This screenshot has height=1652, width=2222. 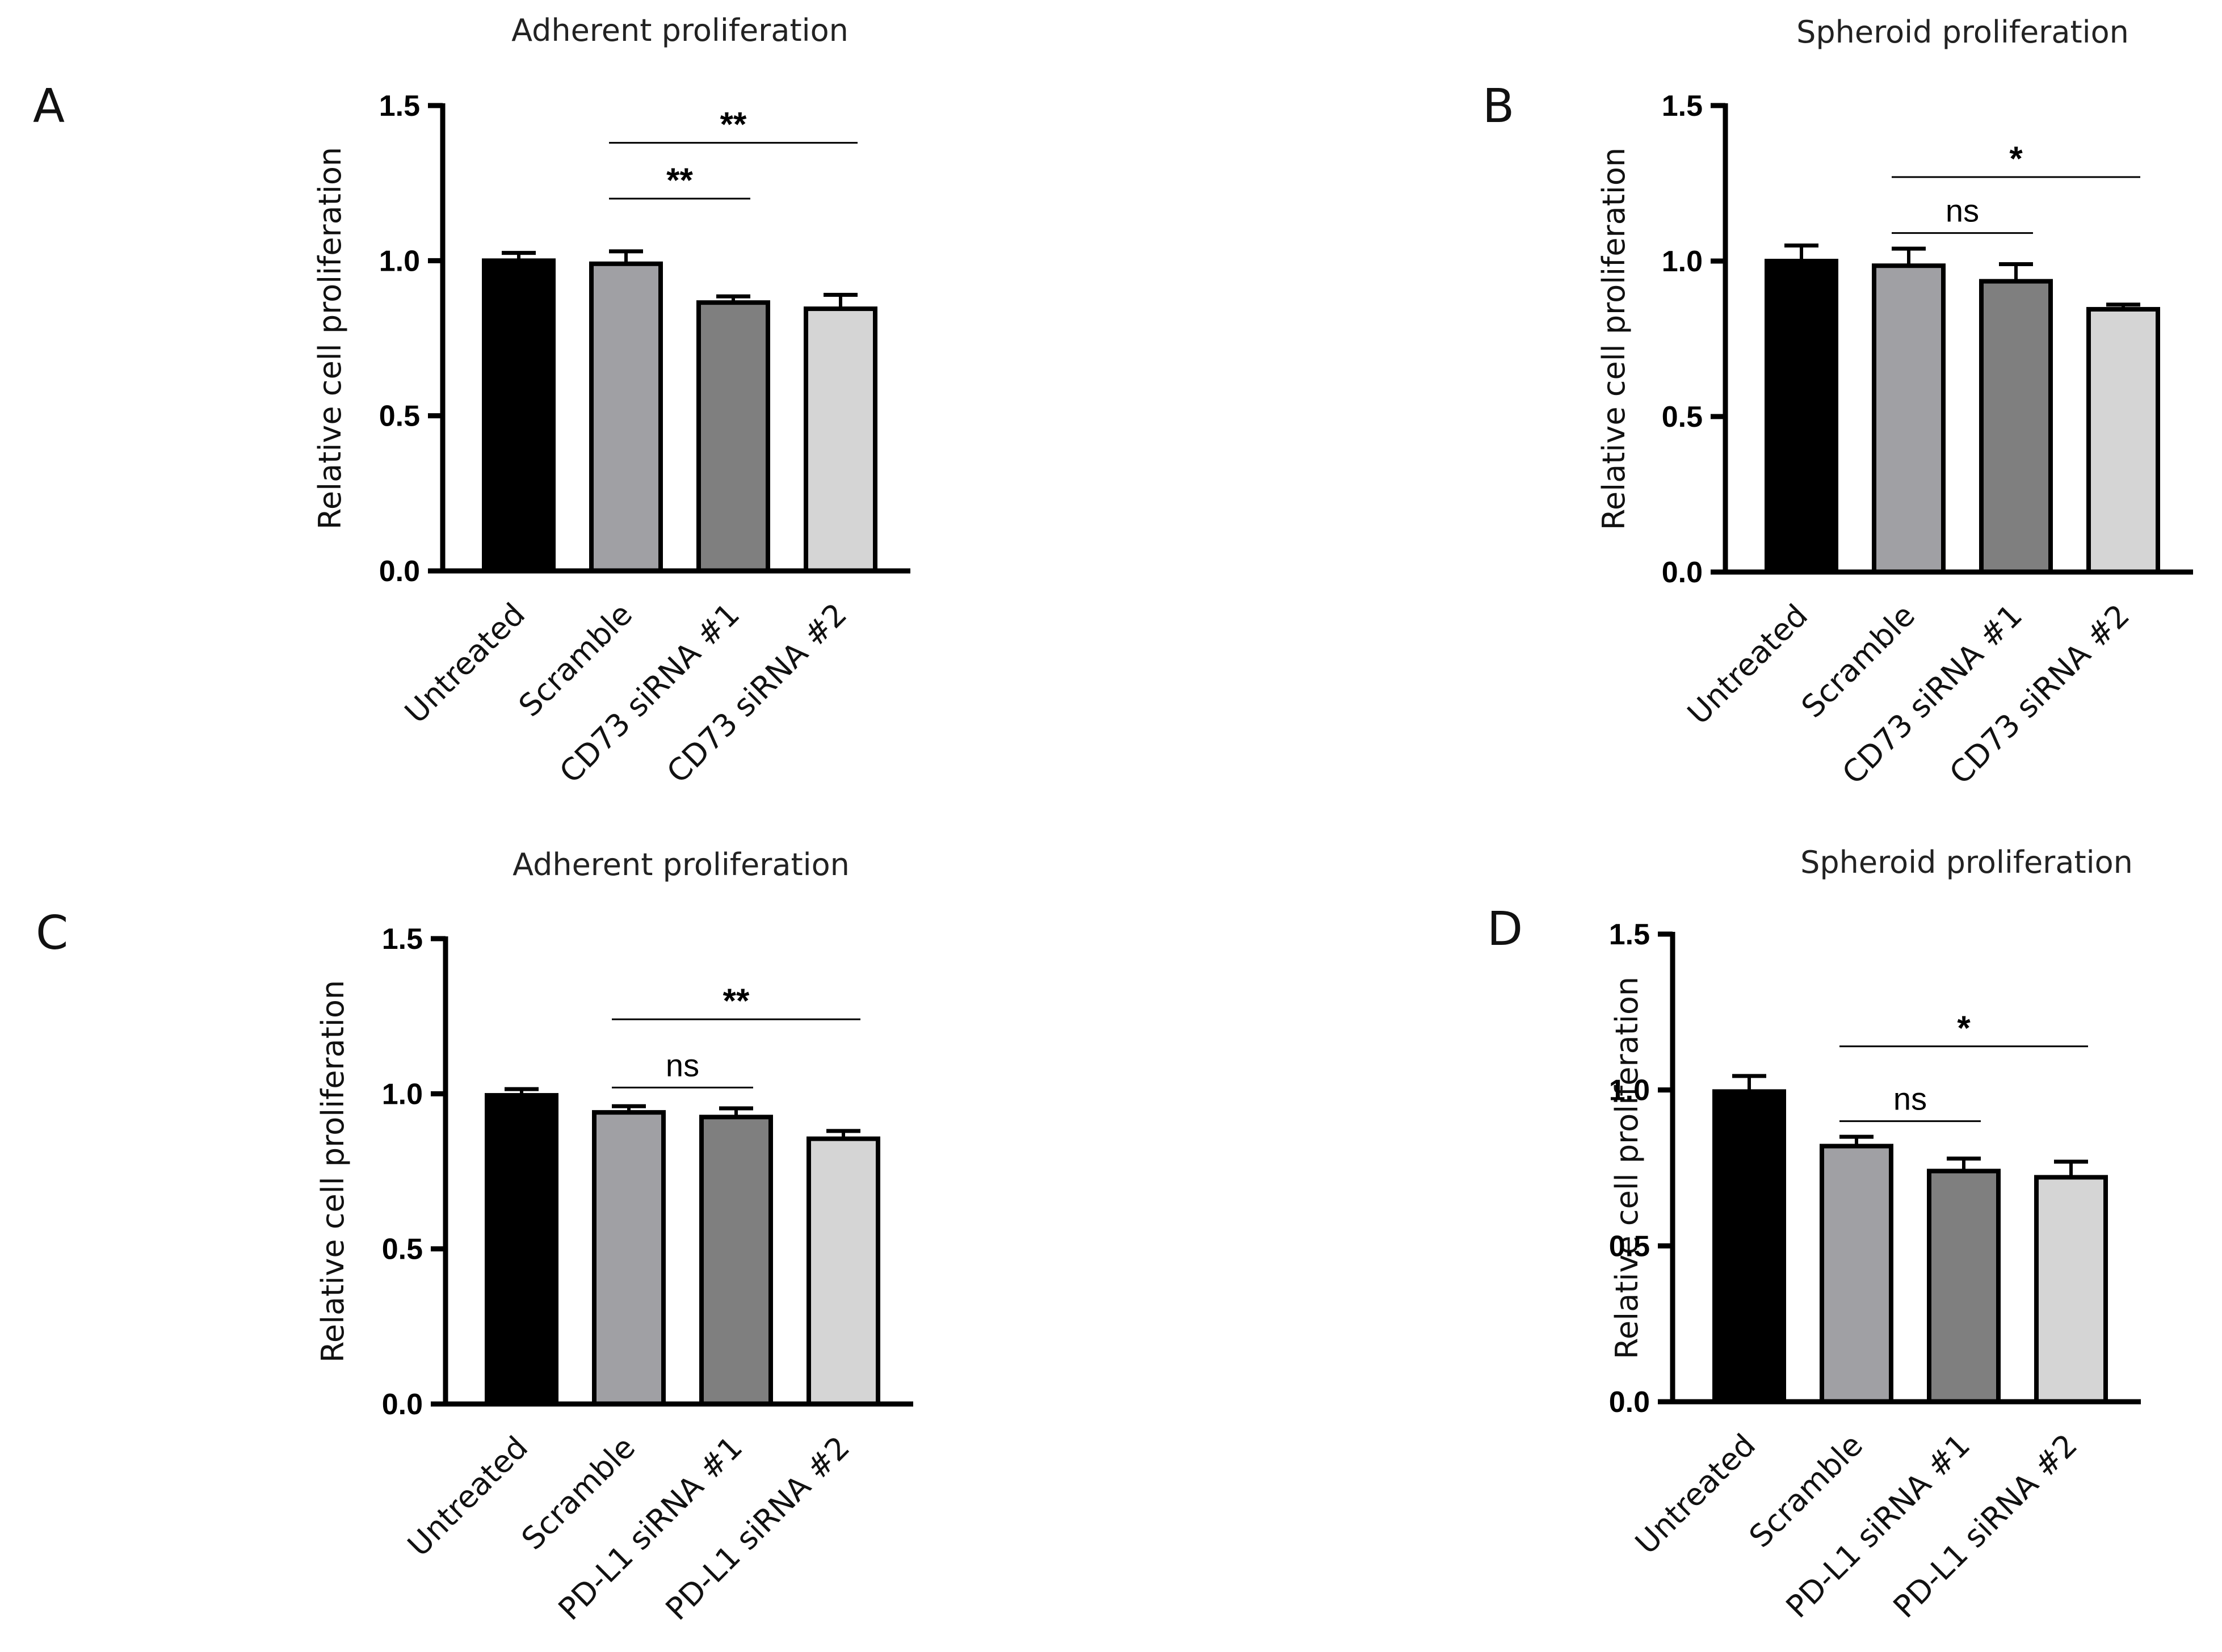 What do you see at coordinates (1505, 929) in the screenshot?
I see `panel-label: D` at bounding box center [1505, 929].